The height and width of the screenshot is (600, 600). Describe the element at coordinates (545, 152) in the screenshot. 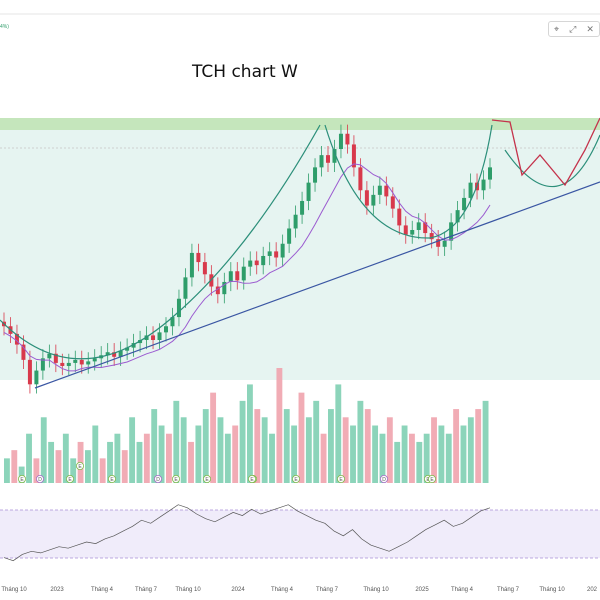

I see `projection-zigzag` at that location.